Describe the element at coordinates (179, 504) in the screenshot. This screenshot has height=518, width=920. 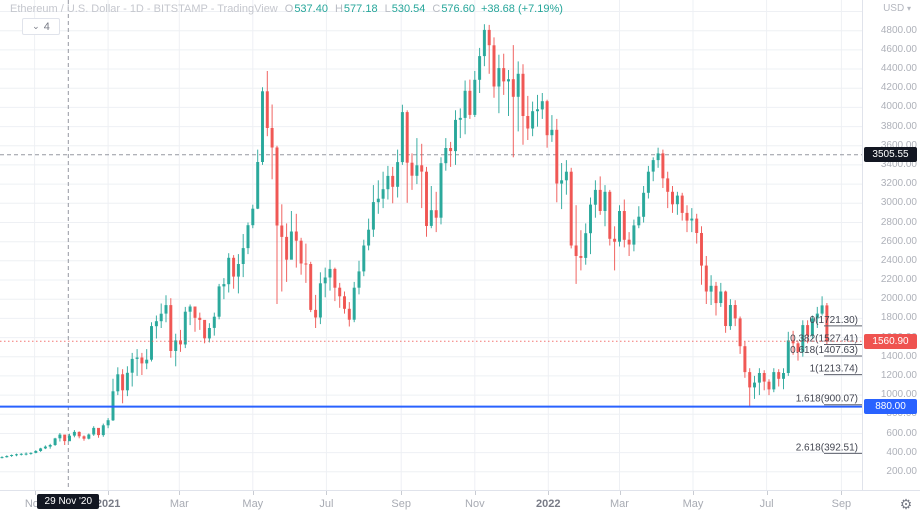
I see `time-axis-label: Mar` at that location.